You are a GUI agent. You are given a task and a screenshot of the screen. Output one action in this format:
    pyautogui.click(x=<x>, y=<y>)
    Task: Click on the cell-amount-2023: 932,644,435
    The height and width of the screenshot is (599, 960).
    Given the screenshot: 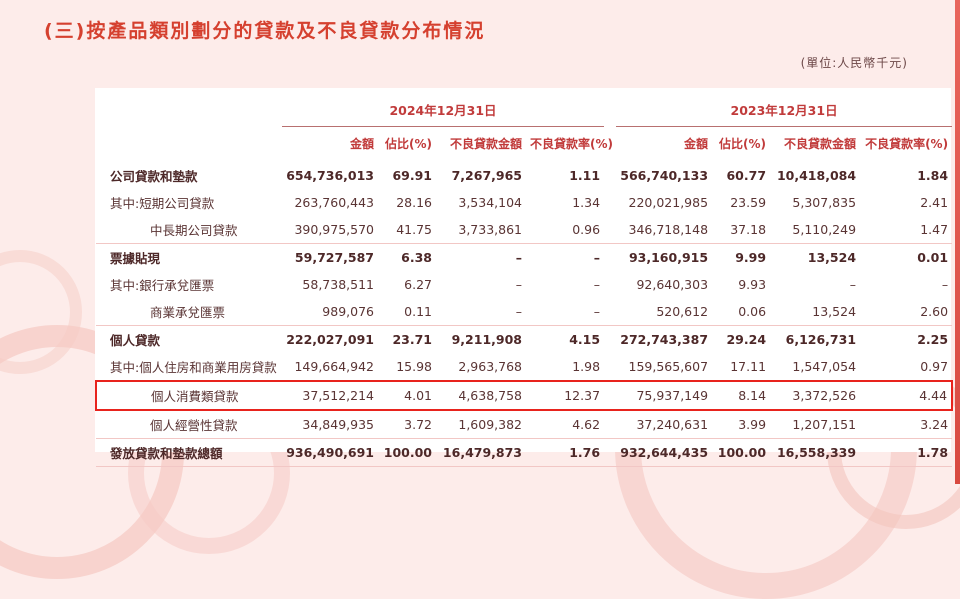 What is the action you would take?
    pyautogui.click(x=664, y=452)
    